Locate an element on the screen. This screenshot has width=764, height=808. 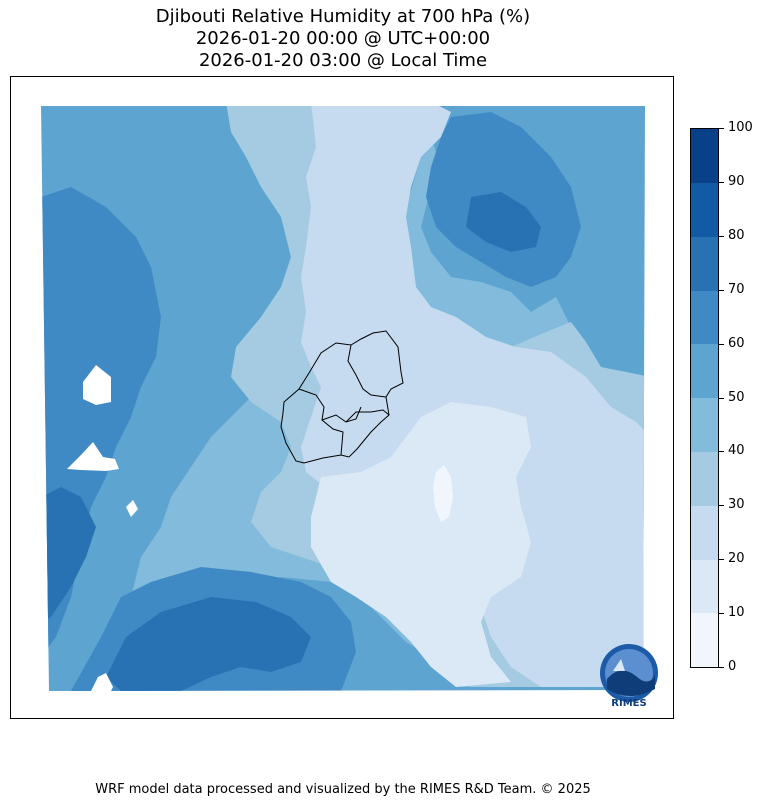
colorbar-tick-label: 90 is located at coordinates (736, 181).